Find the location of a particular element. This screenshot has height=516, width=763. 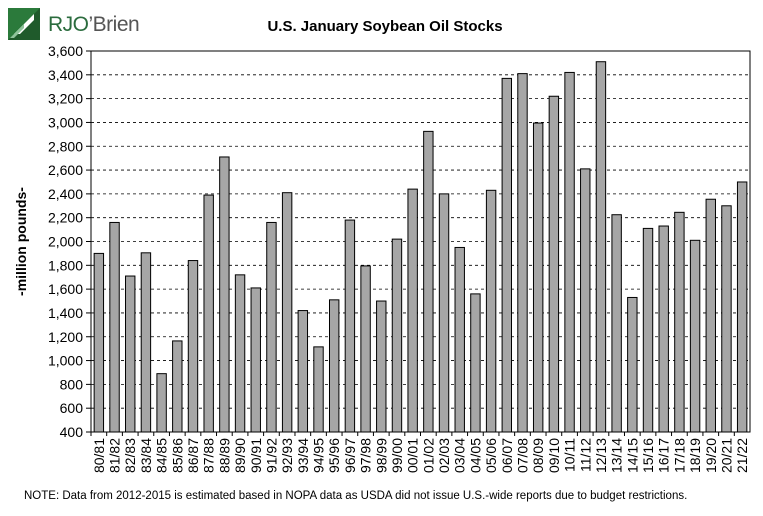

x-tick-label: 80/81 is located at coordinates (99, 455).